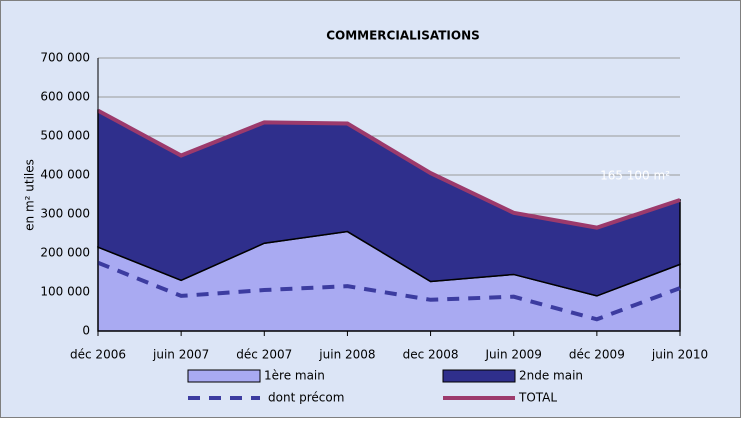  What do you see at coordinates (65, 214) in the screenshot?
I see `y-tick-label: 300 000` at bounding box center [65, 214].